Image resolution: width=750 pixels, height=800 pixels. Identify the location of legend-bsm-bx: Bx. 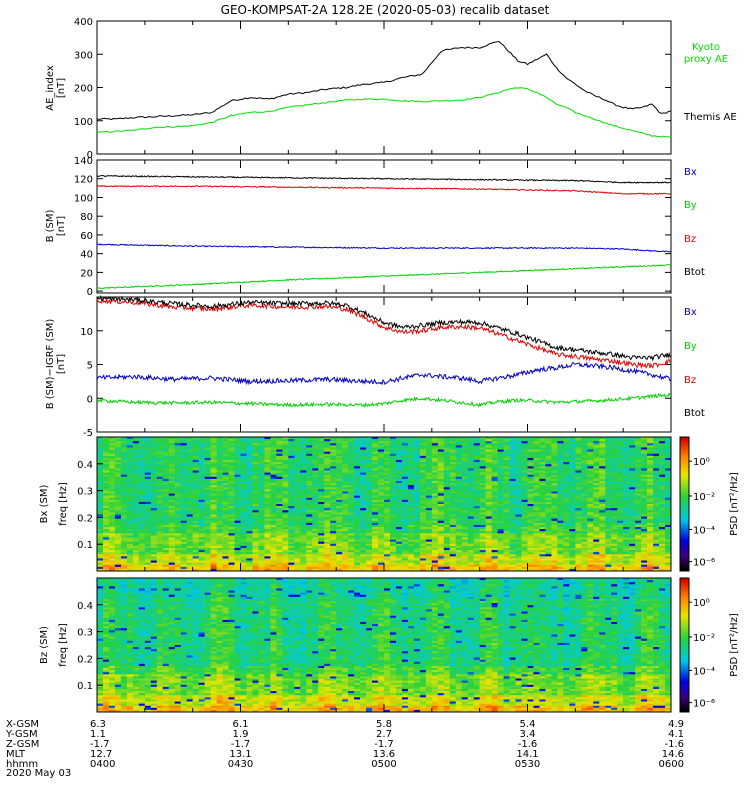
(690, 172).